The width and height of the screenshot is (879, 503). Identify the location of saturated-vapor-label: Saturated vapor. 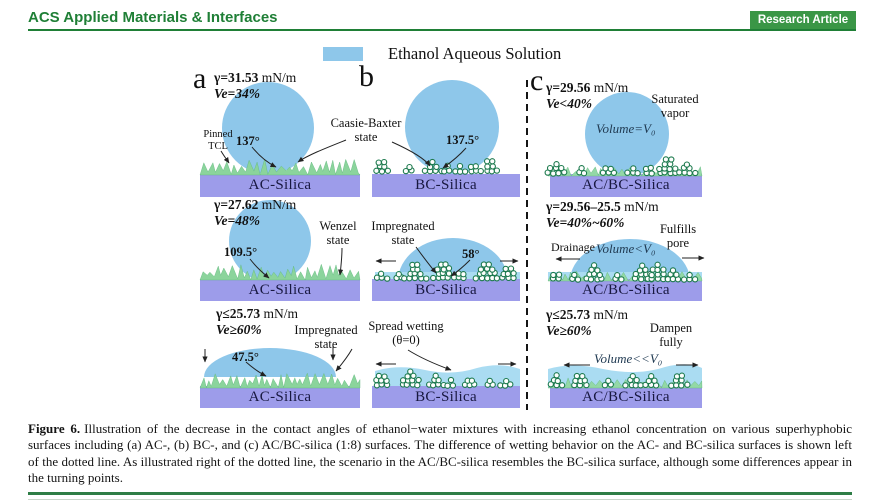
(675, 106).